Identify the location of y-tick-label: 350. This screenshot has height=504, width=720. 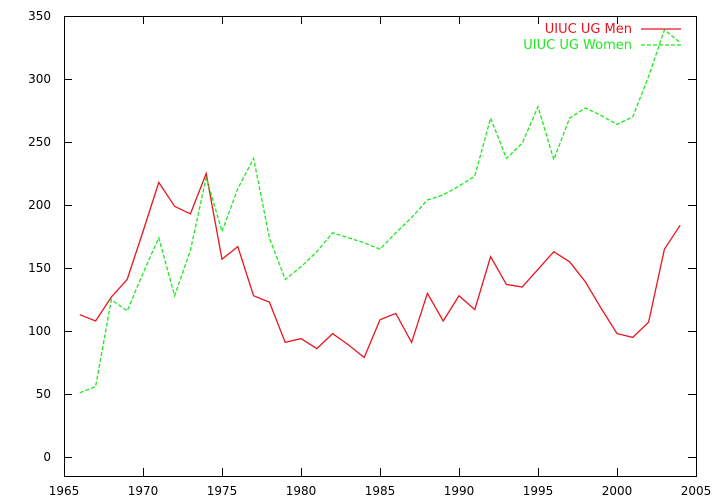
(39, 16).